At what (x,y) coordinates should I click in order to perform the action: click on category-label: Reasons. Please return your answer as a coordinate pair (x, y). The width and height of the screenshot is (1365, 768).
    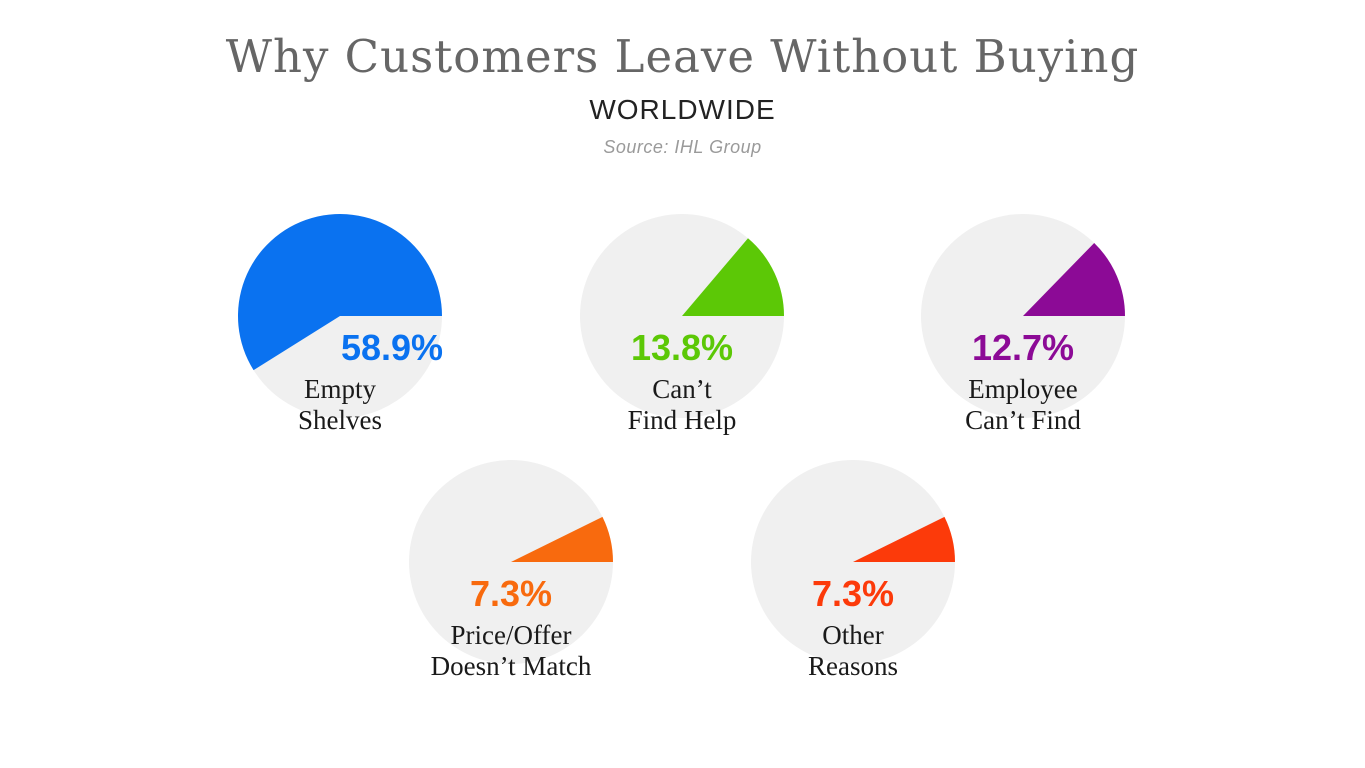
    Looking at the image, I should click on (853, 666).